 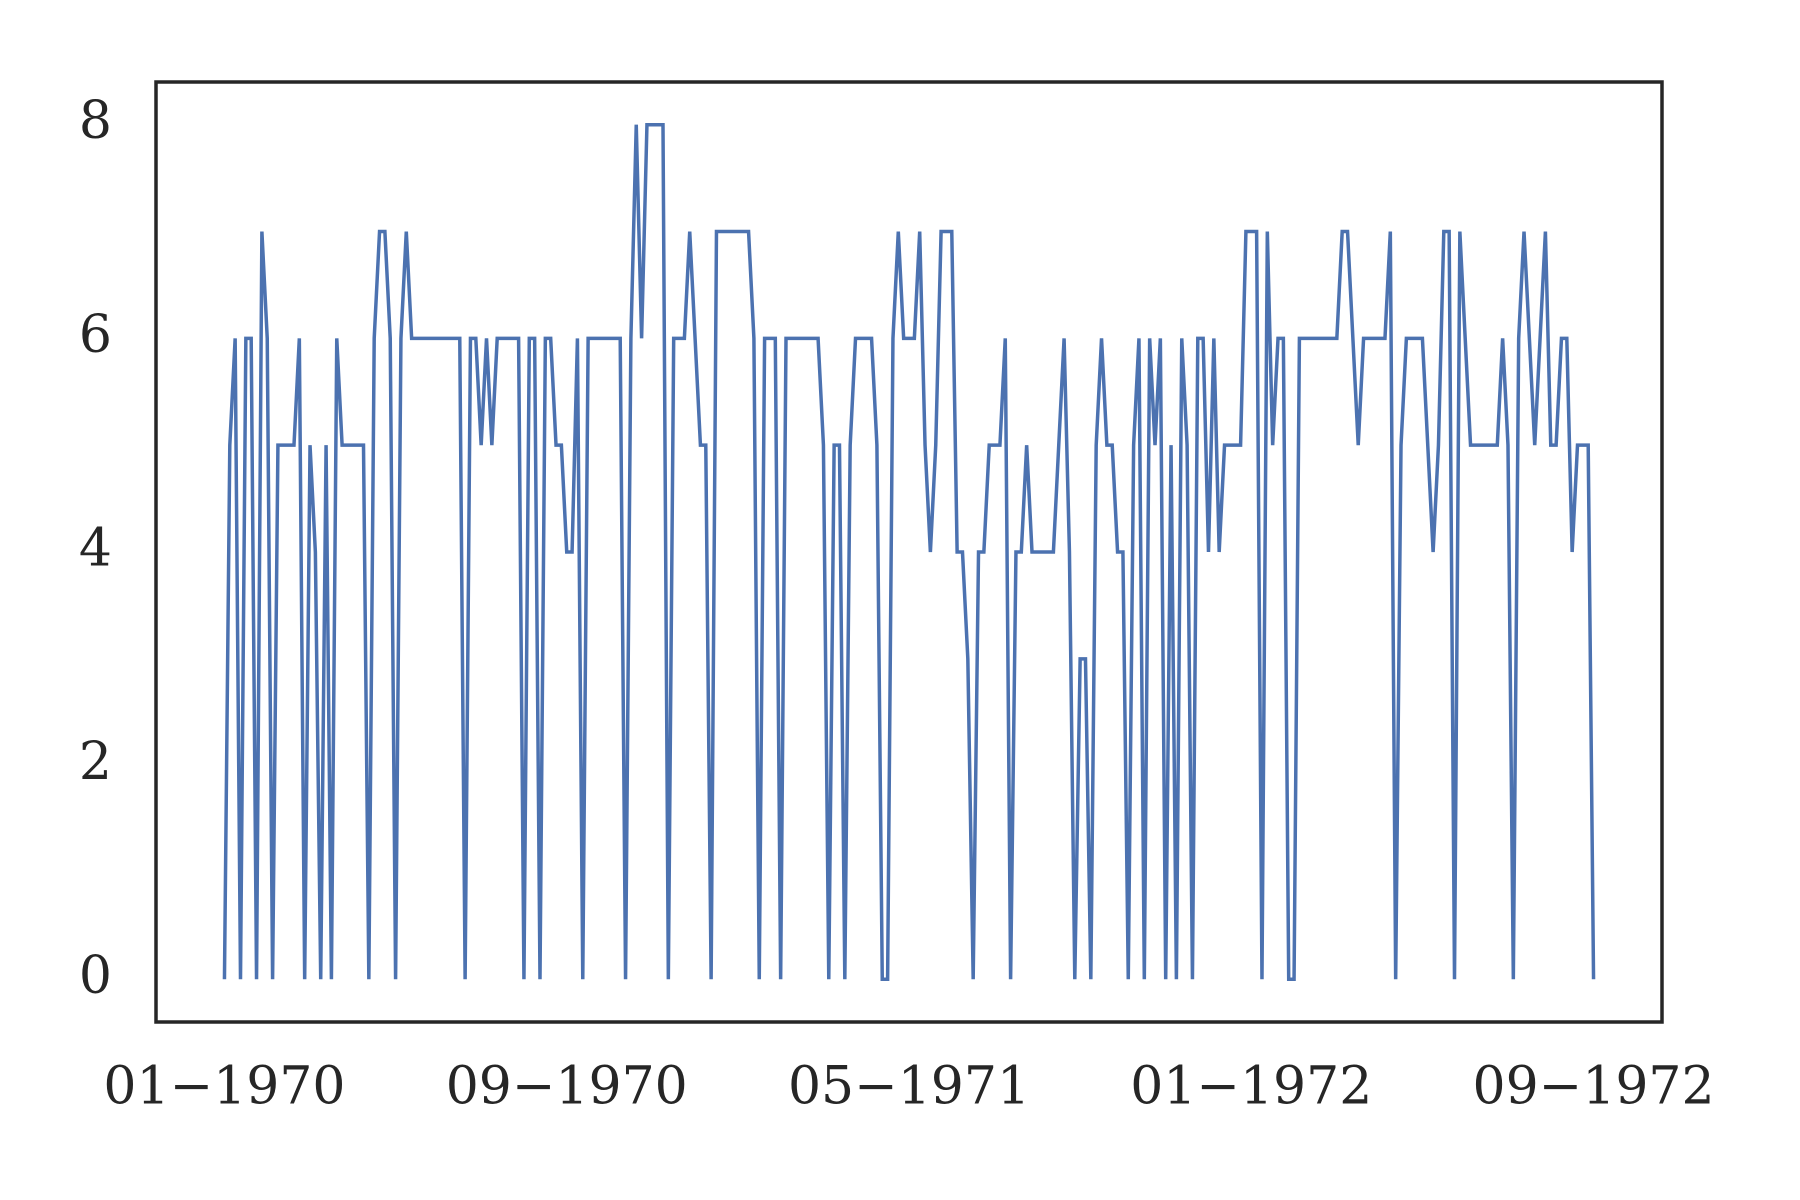 I want to click on y-tick-label: 6, so click(x=95, y=335).